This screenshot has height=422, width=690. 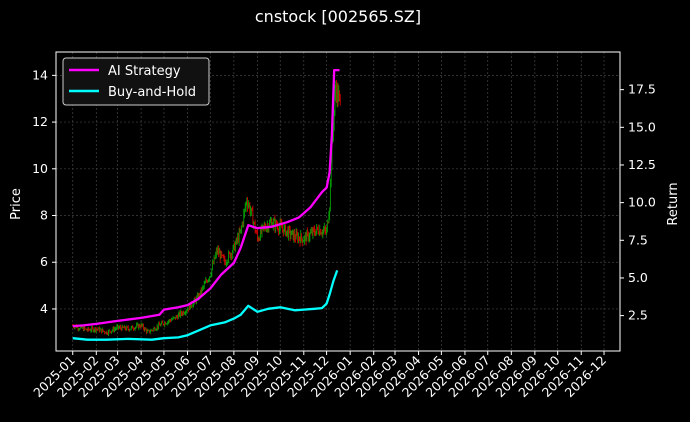 I want to click on y-axis-left: 4 6 8 10 12 14, so click(x=44, y=191).